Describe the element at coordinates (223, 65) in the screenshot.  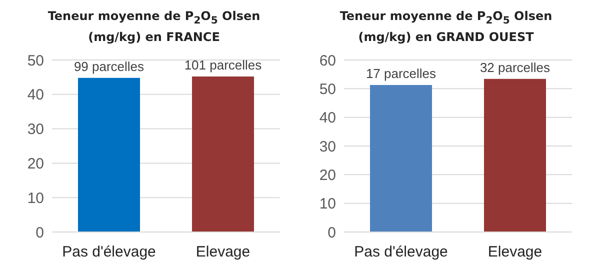
I see `annotation: 101 parcelles` at that location.